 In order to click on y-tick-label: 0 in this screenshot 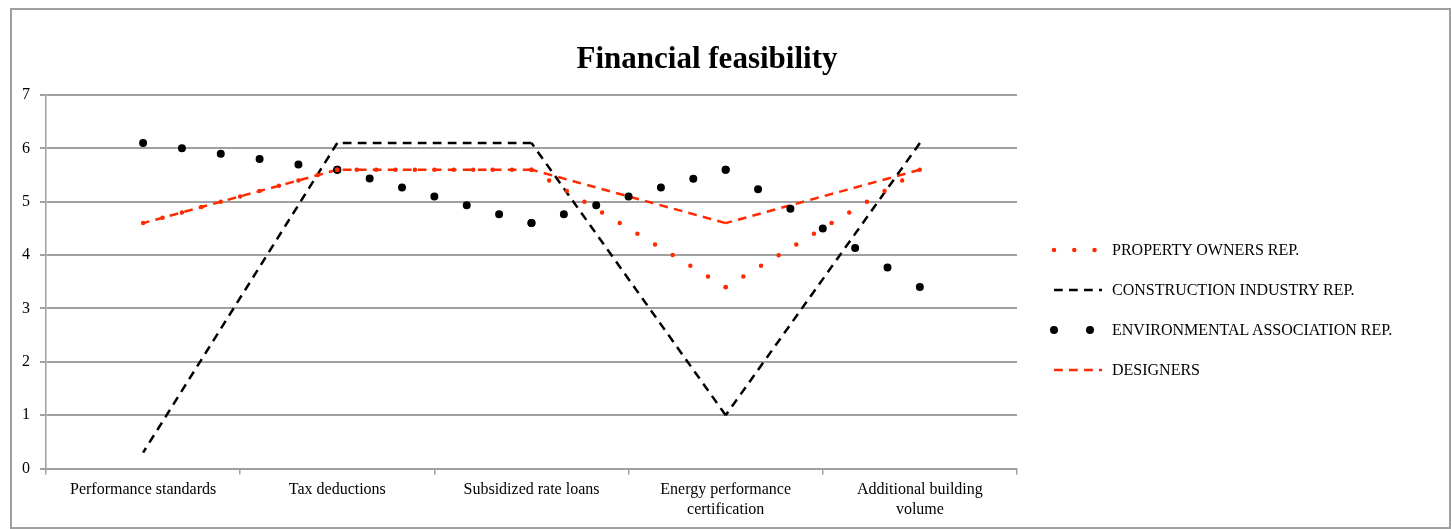, I will do `click(26, 467)`.